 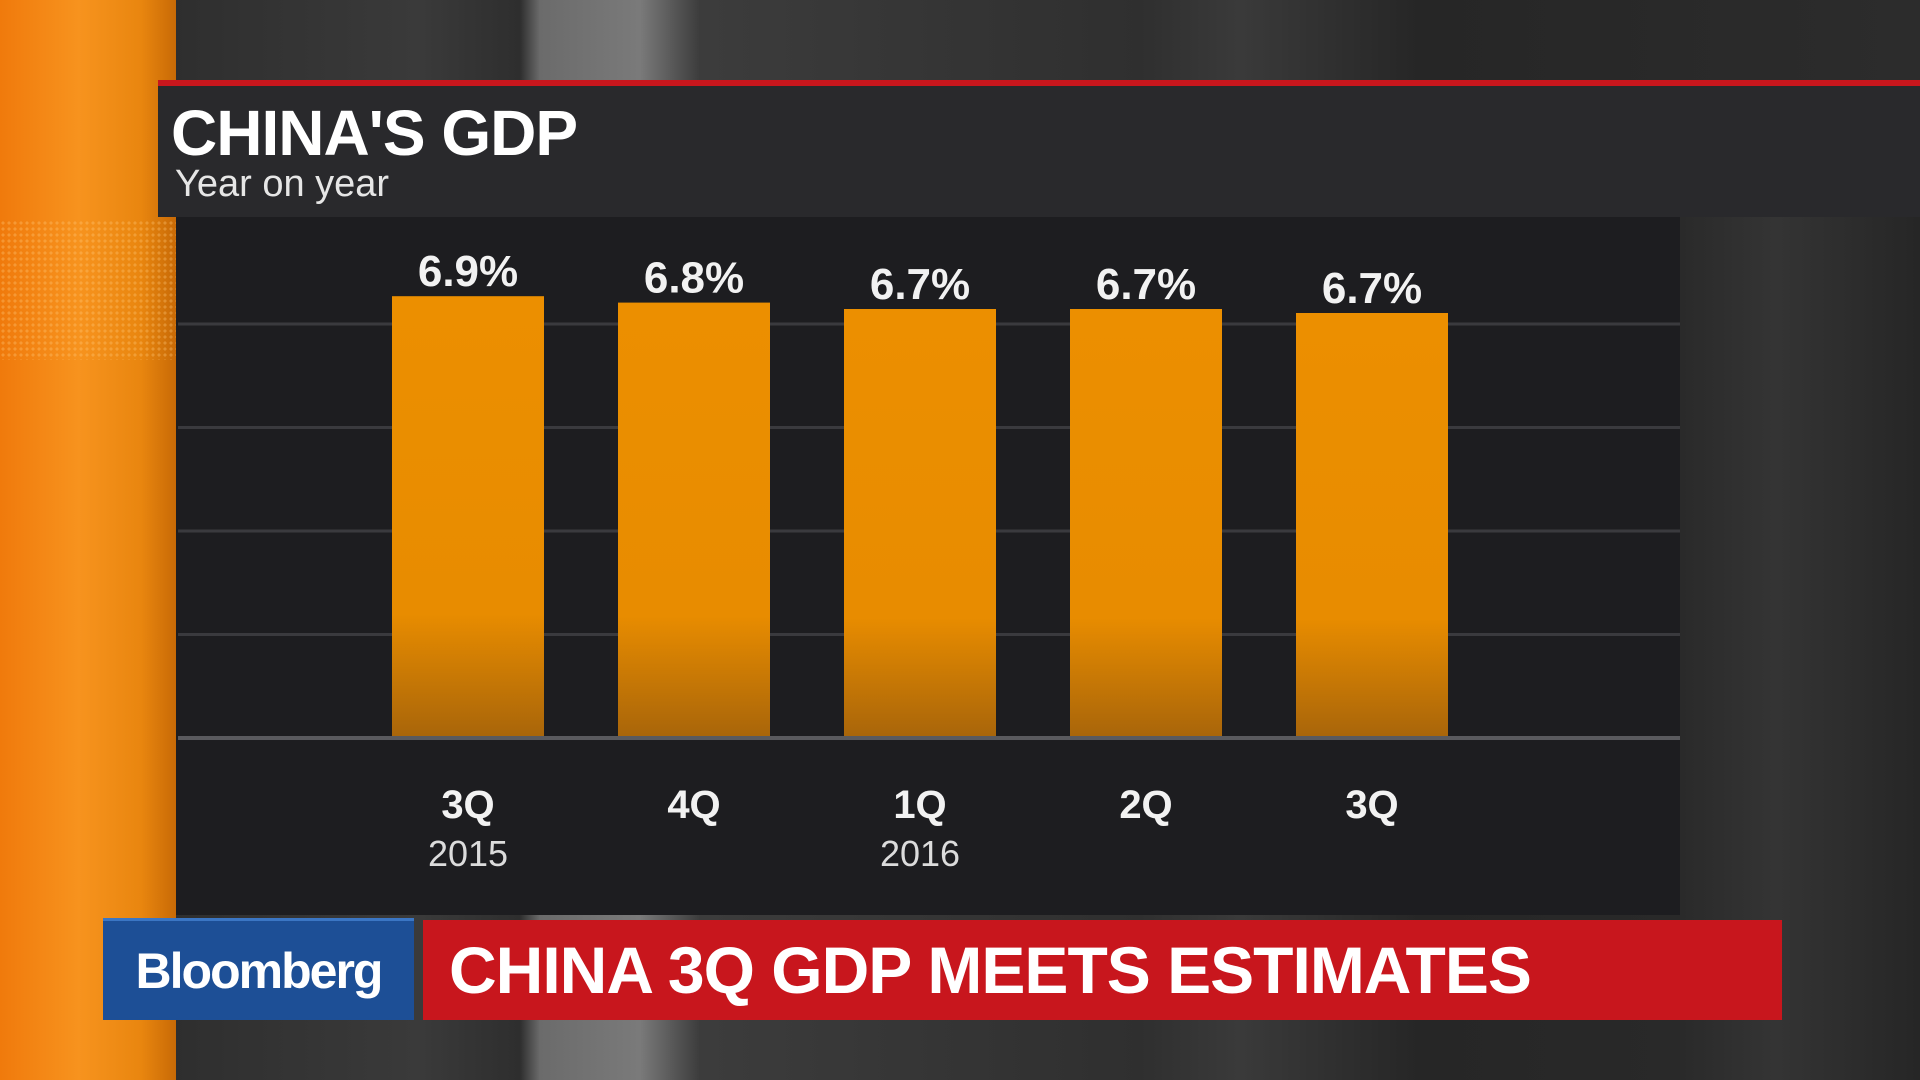 I want to click on bloomberg-logo: Bloomberg, so click(x=259, y=970).